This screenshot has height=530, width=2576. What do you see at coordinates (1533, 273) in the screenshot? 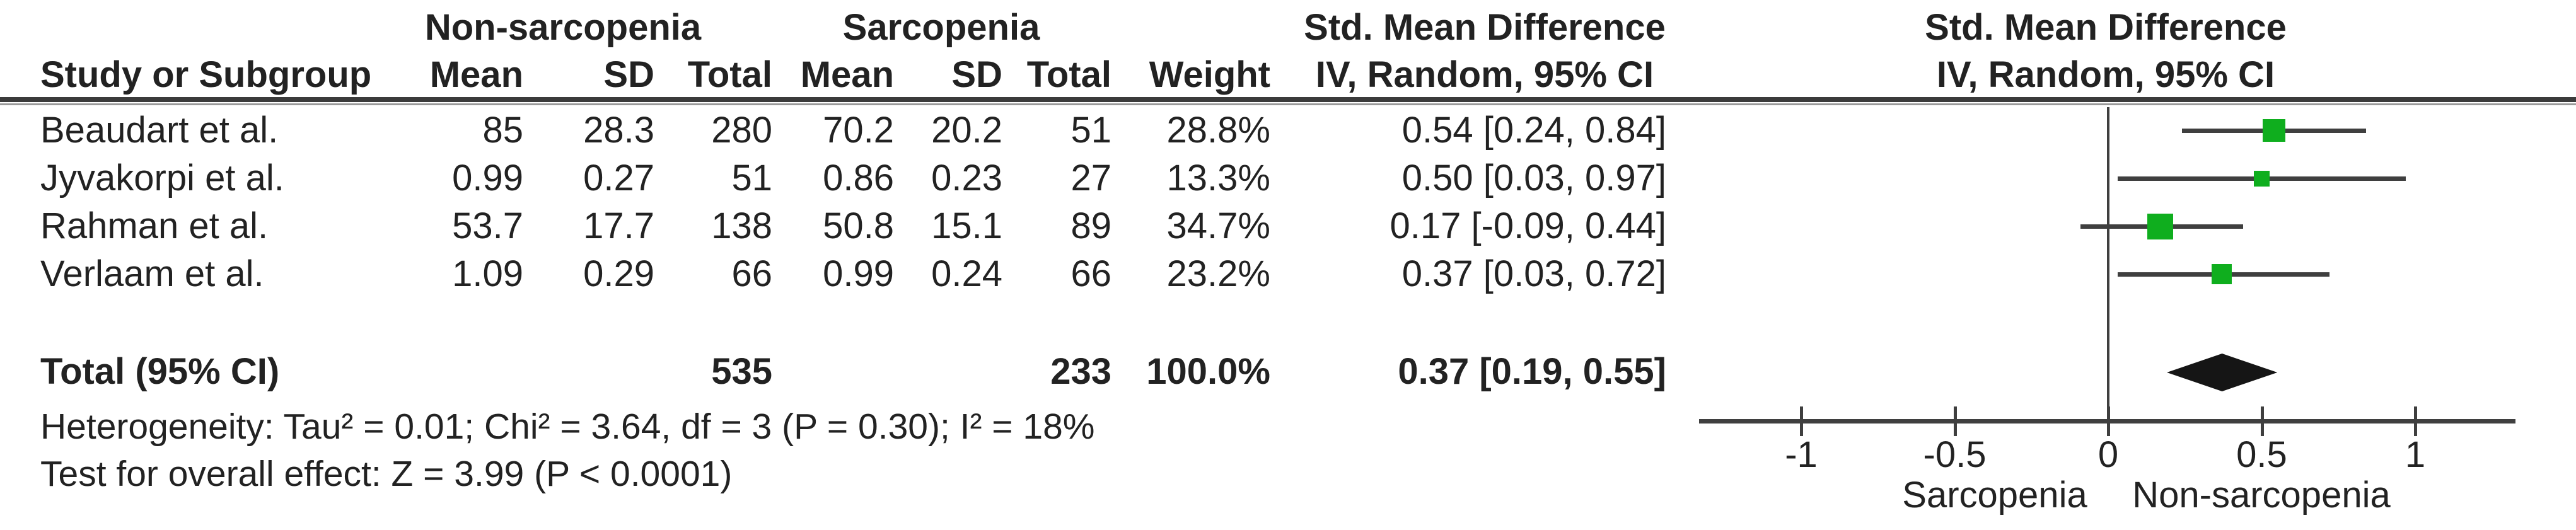
I see `table-cell-effect: 0.37 [0.03, 0.72]` at bounding box center [1533, 273].